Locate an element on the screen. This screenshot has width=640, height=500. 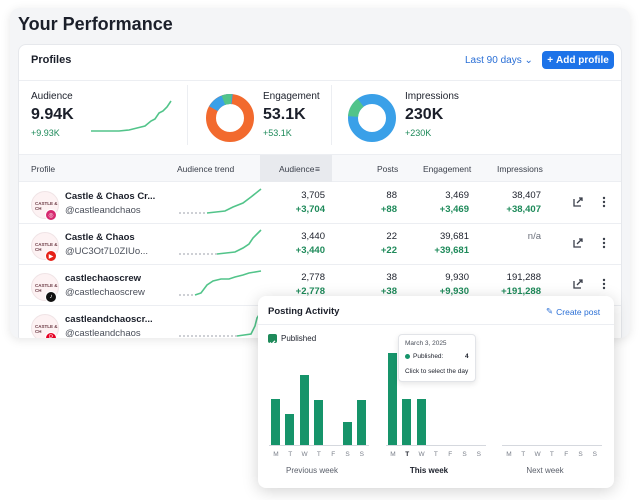
col-audience-trend: Audience trend is located at coordinates (206, 169).